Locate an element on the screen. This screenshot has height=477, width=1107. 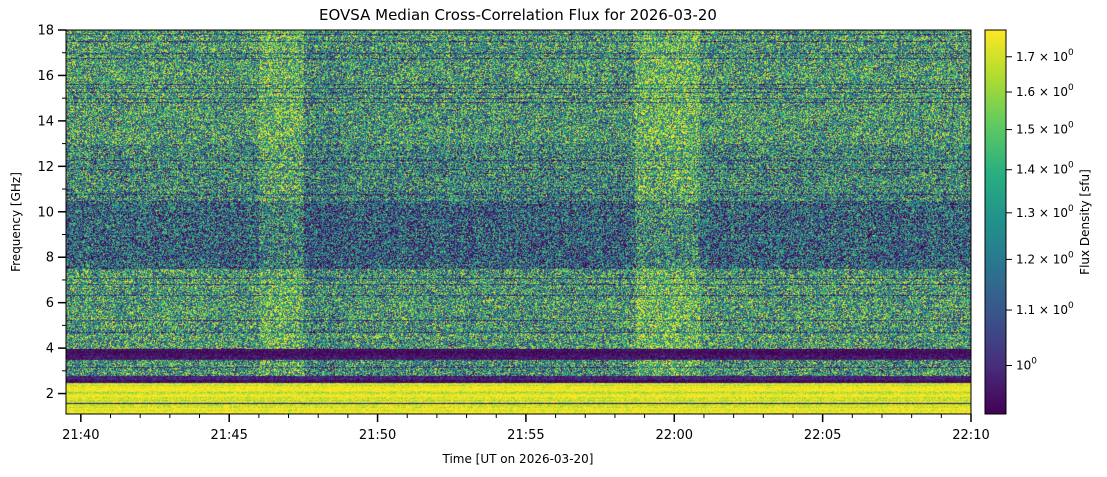
y-tick-label: 16 is located at coordinates (45, 76).